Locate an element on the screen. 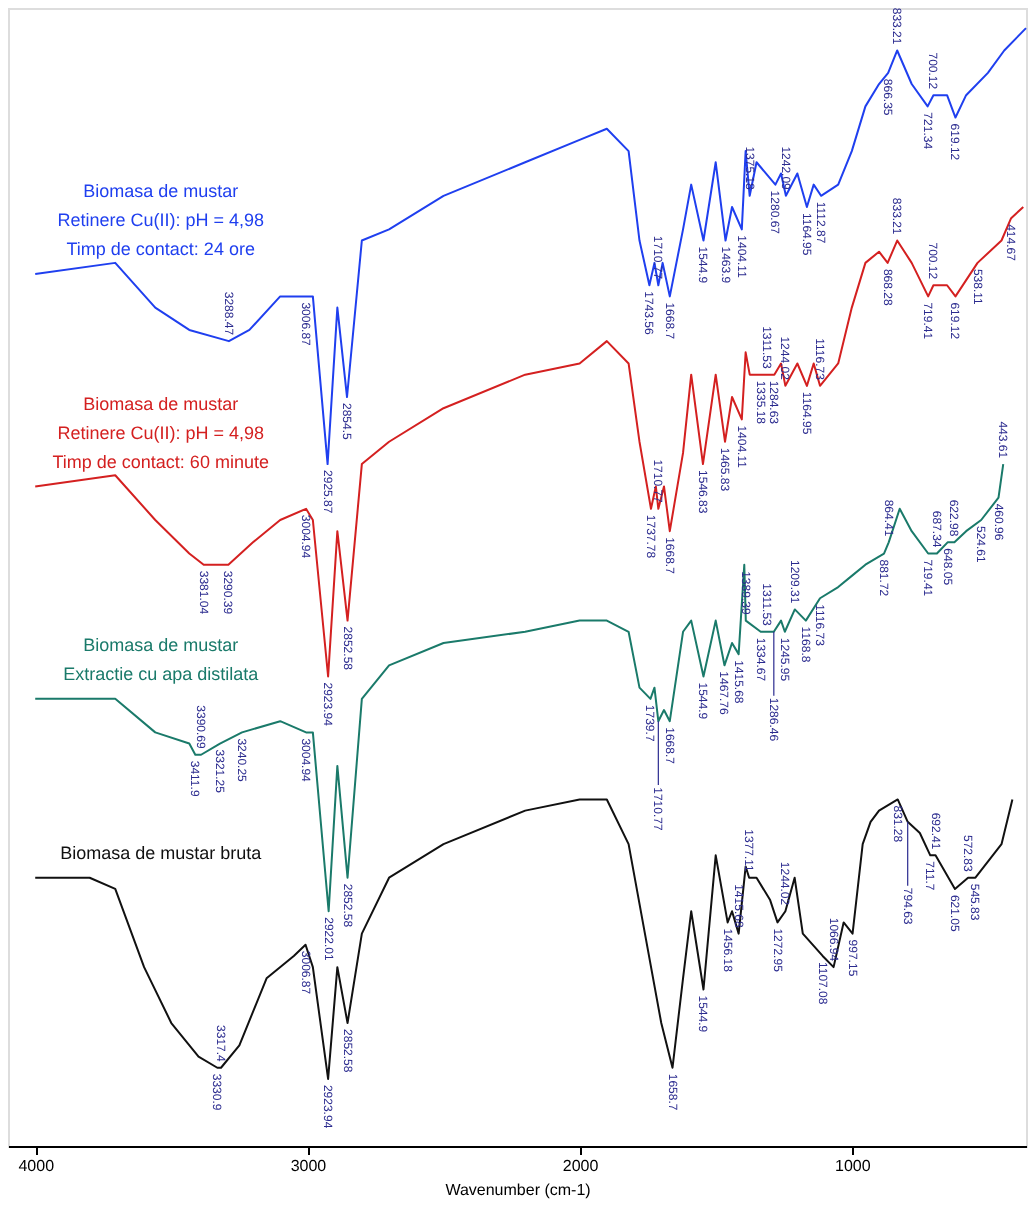 The image size is (1032, 1206). x-axis-title: Wavenumber (cm-1) is located at coordinates (518, 1190).